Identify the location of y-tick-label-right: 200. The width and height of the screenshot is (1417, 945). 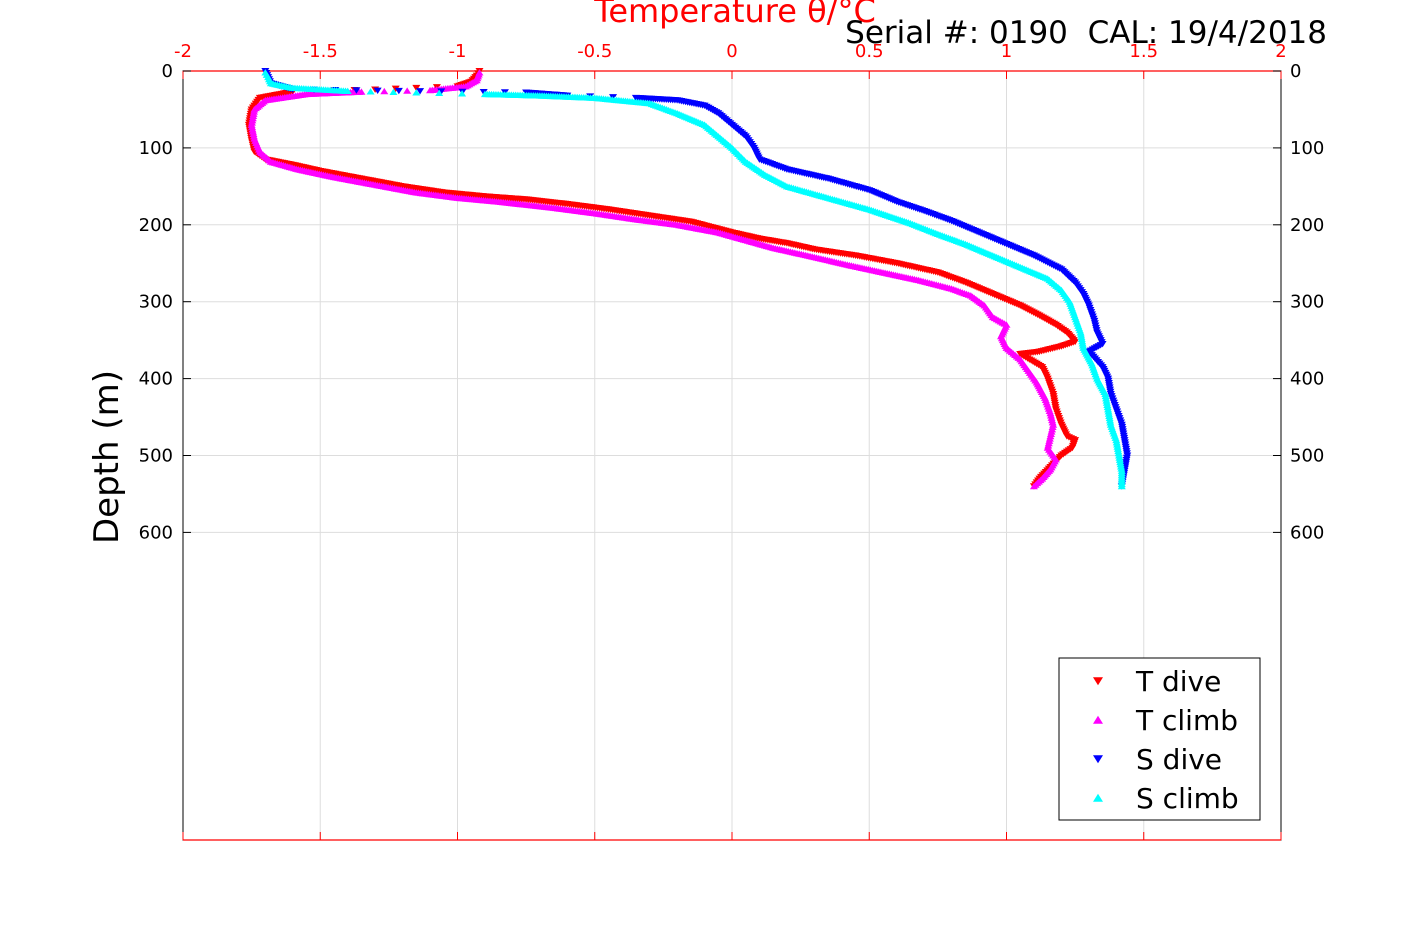
(1307, 225).